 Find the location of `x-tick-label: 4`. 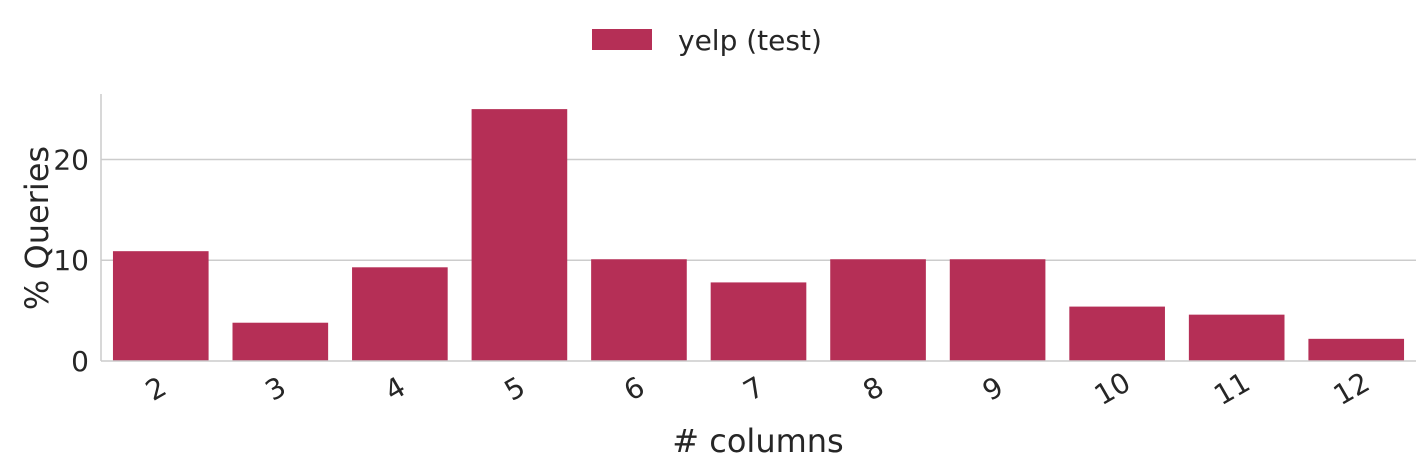

x-tick-label: 4 is located at coordinates (395, 388).